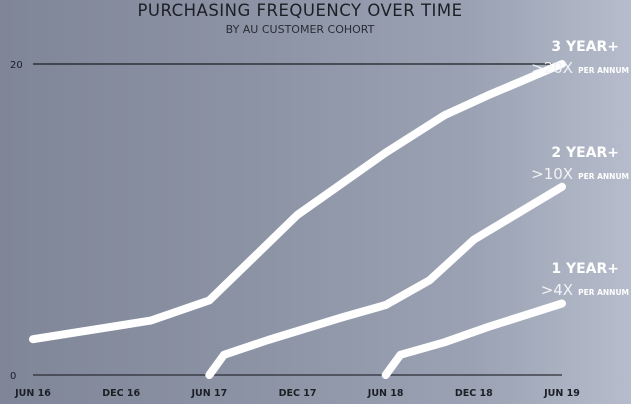  I want to click on series-label: 2 YEAR+, so click(585, 153).